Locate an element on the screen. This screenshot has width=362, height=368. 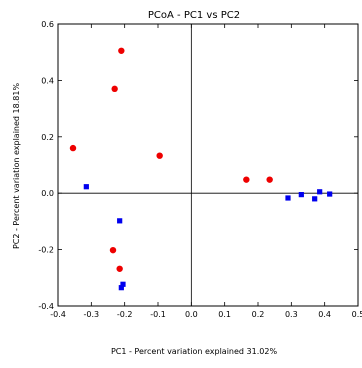
x-tick-label: 0.3 is located at coordinates (291, 314).